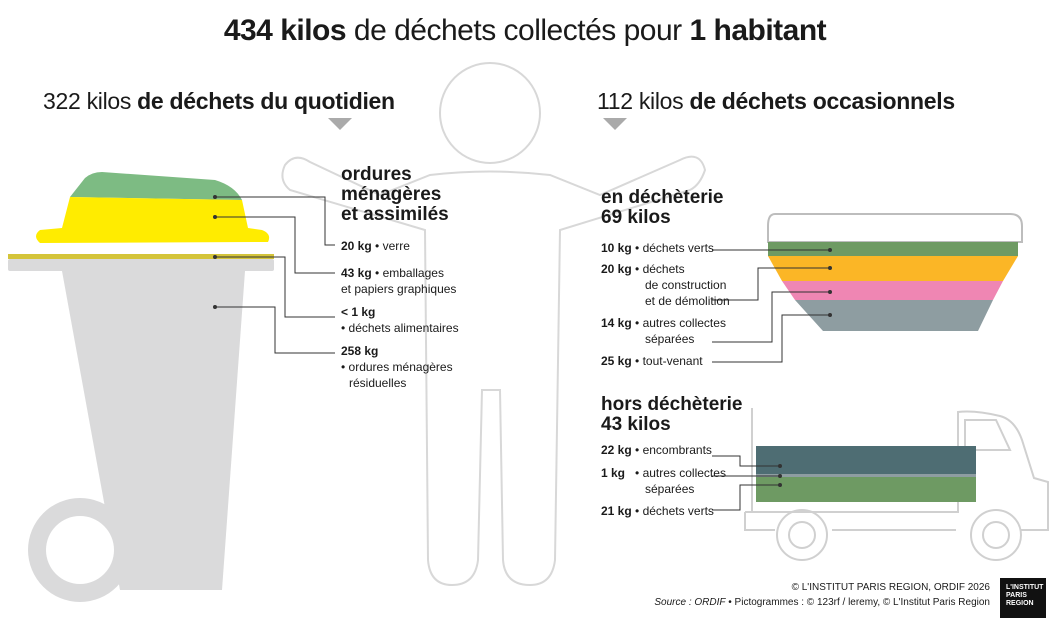 The image size is (1050, 621). What do you see at coordinates (890, 587) in the screenshot?
I see `copyright: © L'INSTITUT PARIS REGION, ORDIF 2026` at bounding box center [890, 587].